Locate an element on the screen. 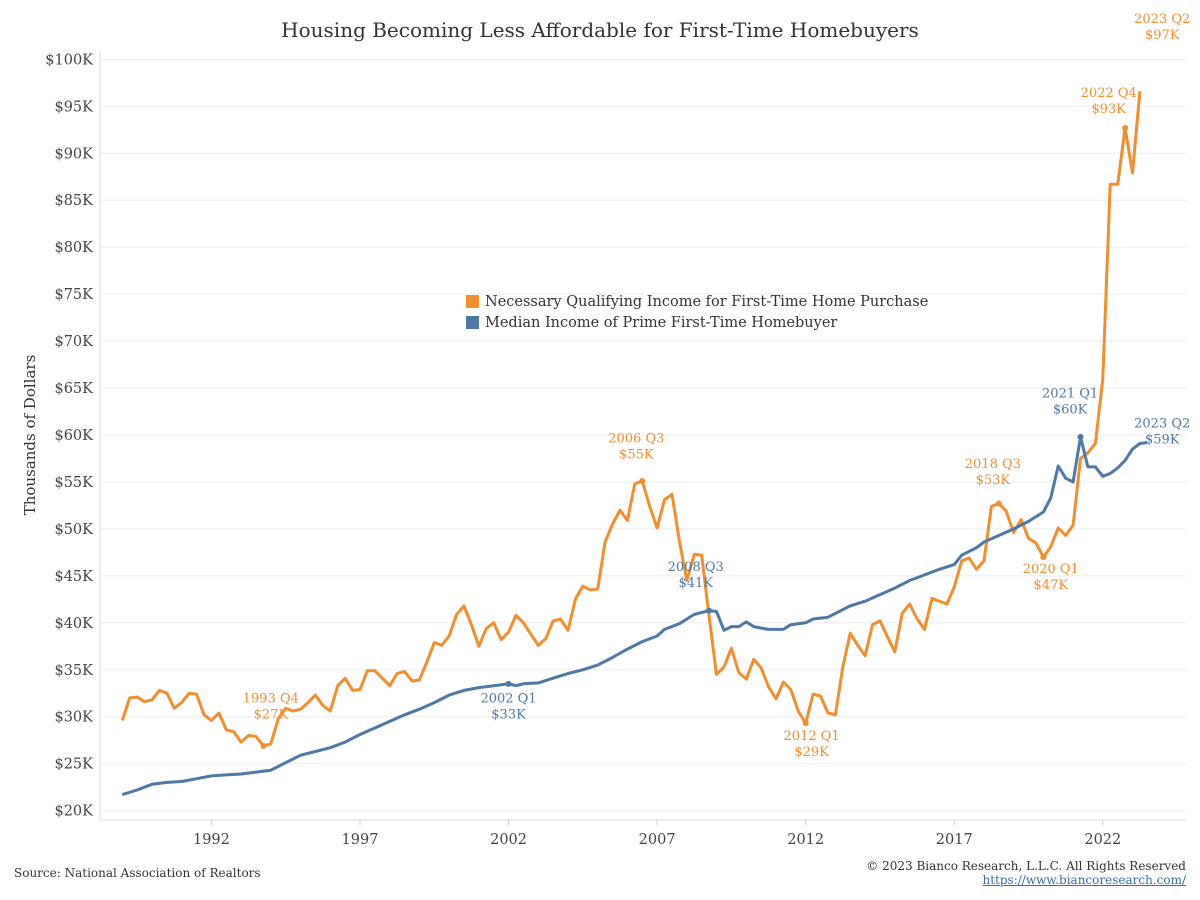 This screenshot has width=1200, height=900. y-tick-label: $45K is located at coordinates (74, 577).